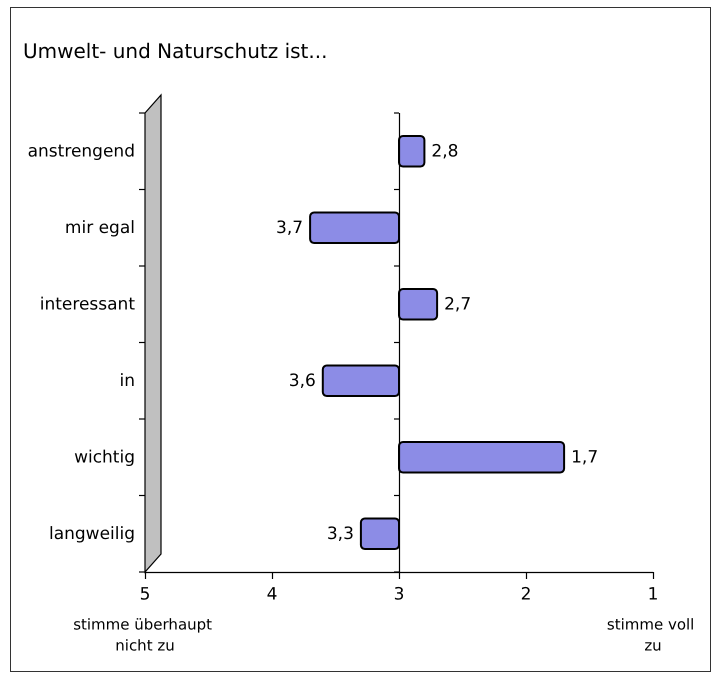 This screenshot has height=680, width=721. What do you see at coordinates (91, 534) in the screenshot?
I see `y-tick-label: langweilig` at bounding box center [91, 534].